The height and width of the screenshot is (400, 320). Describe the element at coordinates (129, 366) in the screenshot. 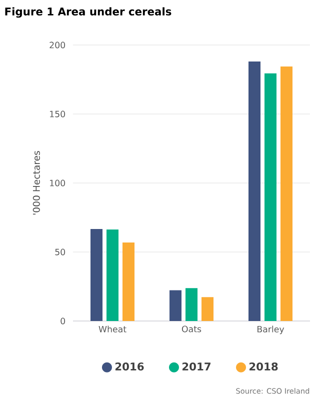

I see `legend-label: 2016` at that location.